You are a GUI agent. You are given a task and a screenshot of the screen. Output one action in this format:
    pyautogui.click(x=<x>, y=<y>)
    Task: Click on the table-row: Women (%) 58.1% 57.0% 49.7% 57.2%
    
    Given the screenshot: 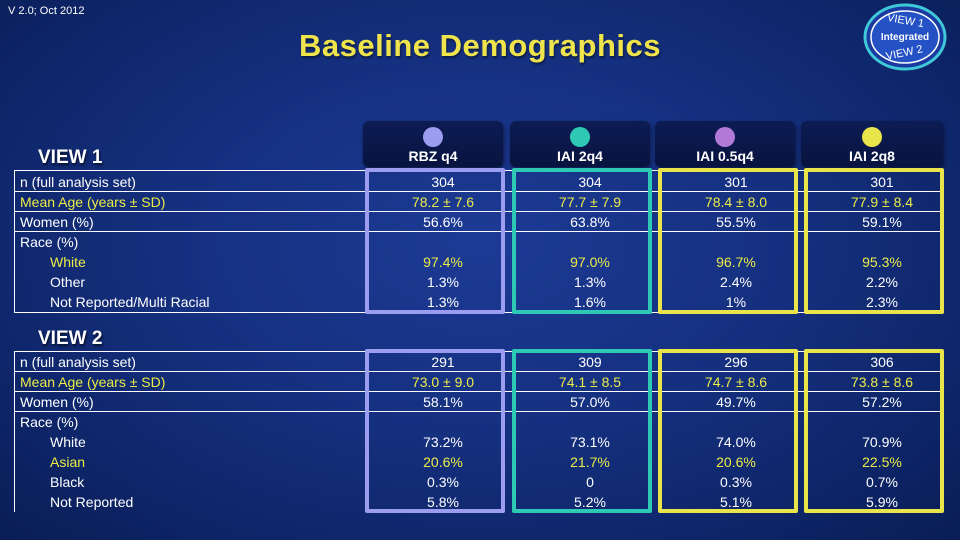 What is the action you would take?
    pyautogui.click(x=479, y=402)
    